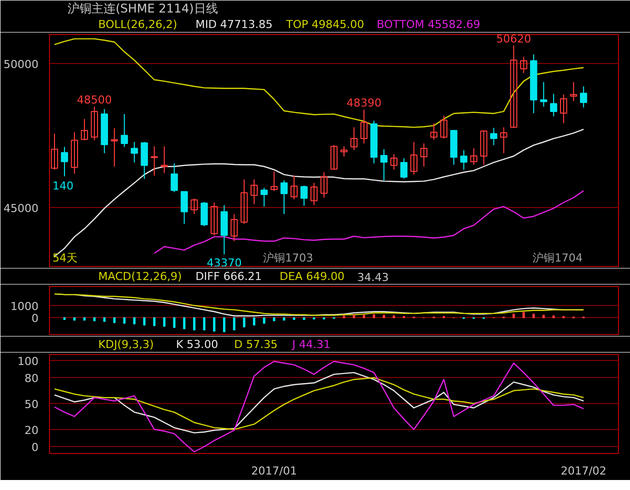 Image resolution: width=630 pixels, height=490 pixels. What do you see at coordinates (324, 24) in the screenshot?
I see `text: TOP 49845.00` at bounding box center [324, 24].